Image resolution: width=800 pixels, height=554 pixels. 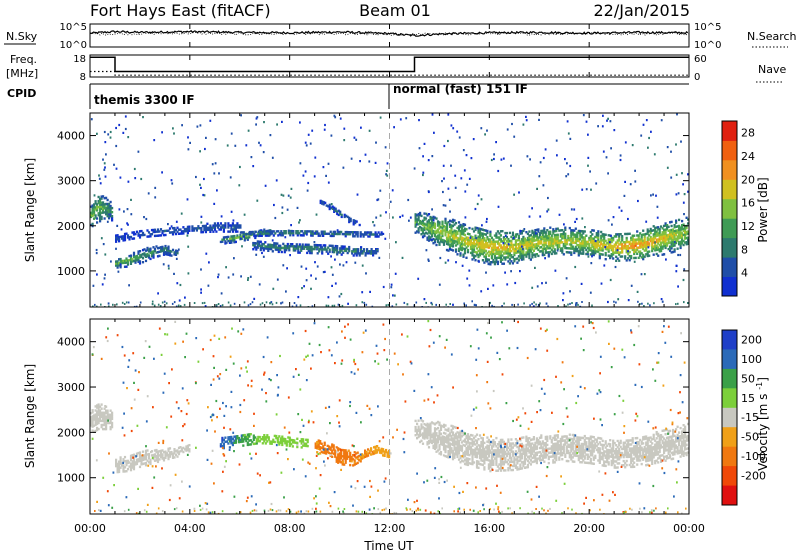 I want to click on nsky-label: N.Sky, so click(x=22, y=36).